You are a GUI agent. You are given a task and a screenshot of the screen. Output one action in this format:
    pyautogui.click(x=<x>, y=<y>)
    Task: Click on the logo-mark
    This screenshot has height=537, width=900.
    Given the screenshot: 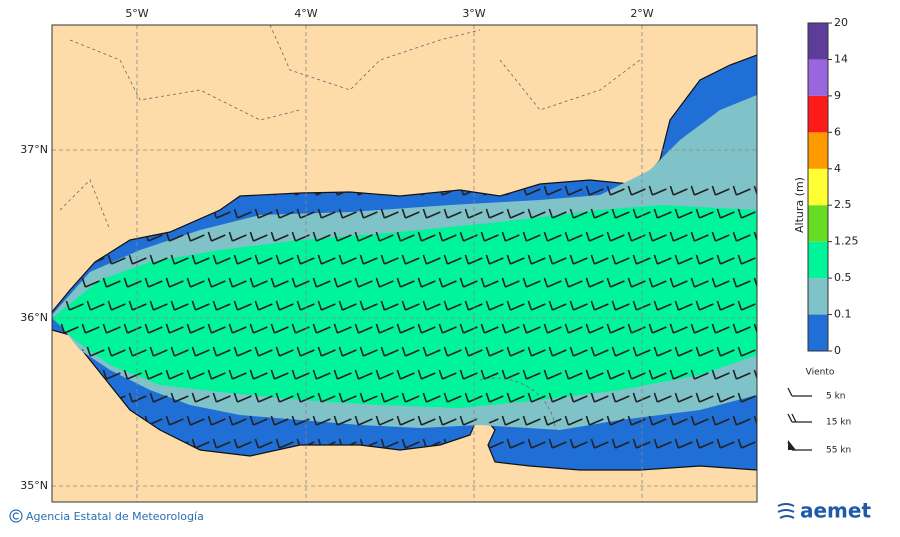 What is the action you would take?
    pyautogui.click(x=786, y=511)
    